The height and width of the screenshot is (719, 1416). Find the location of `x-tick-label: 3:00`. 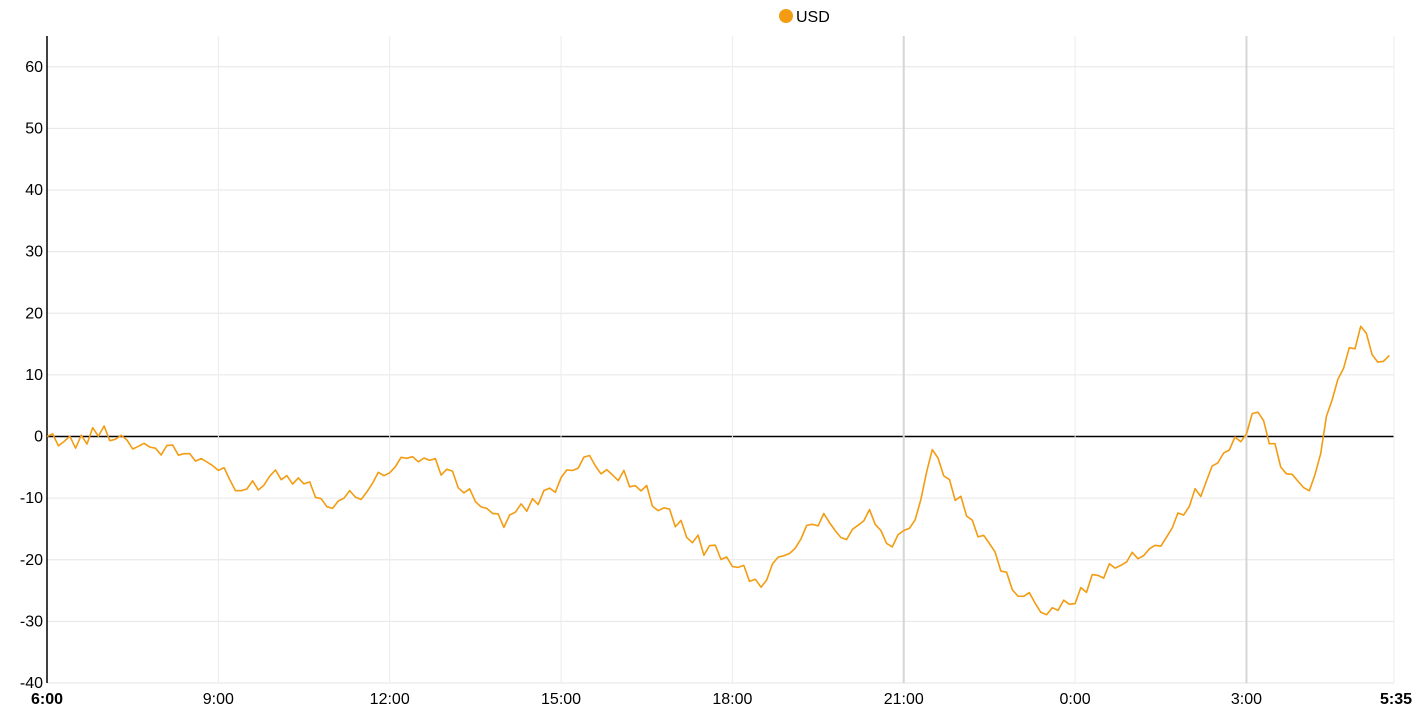

x-tick-label: 3:00 is located at coordinates (1246, 699).